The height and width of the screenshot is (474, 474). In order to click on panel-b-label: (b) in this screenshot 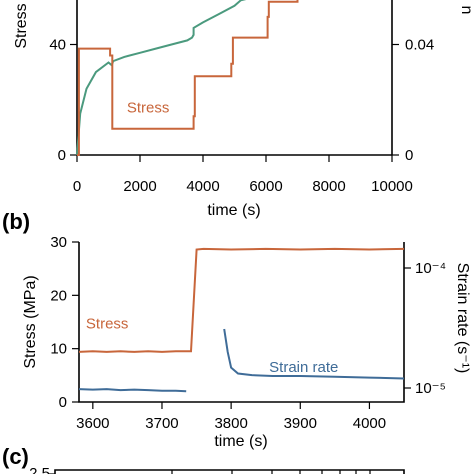, I will do `click(16, 221)`.